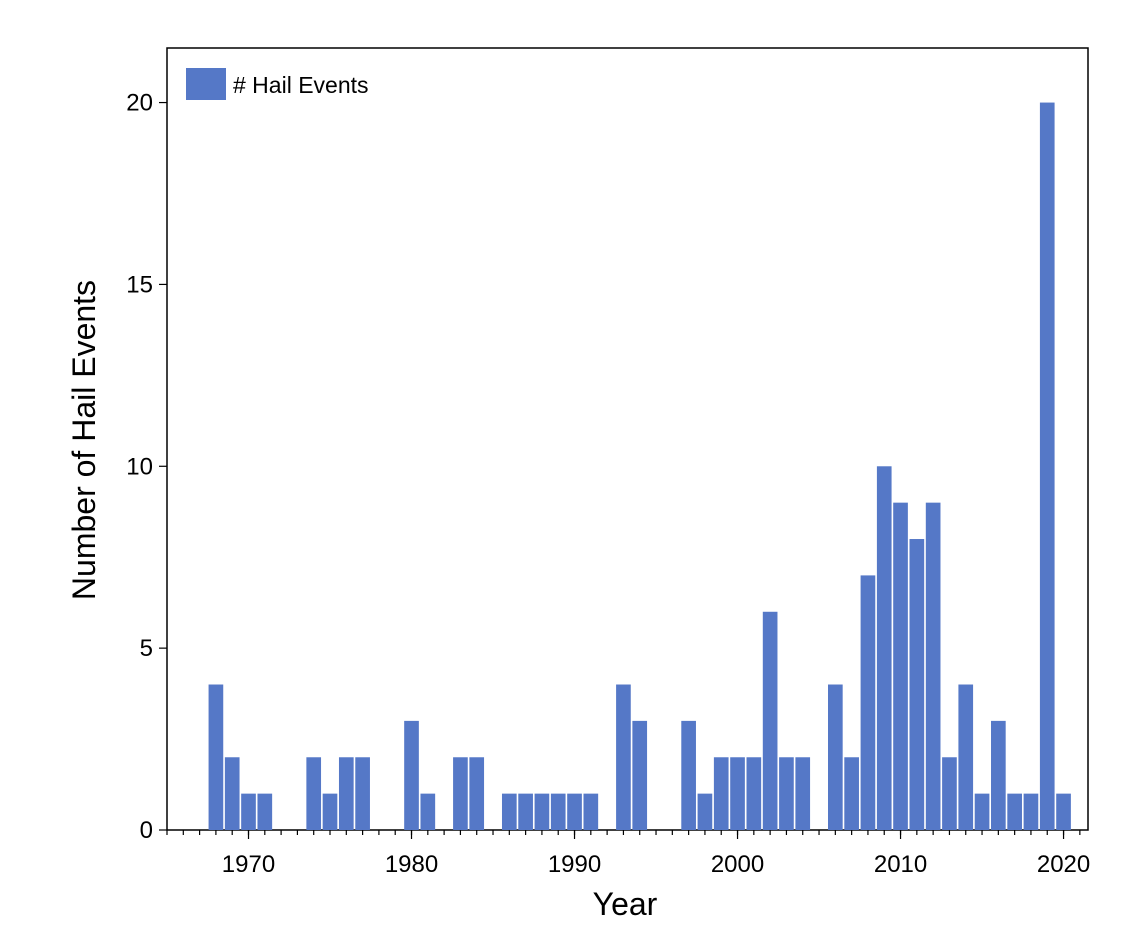  I want to click on y-tick-label: 20, so click(139, 103).